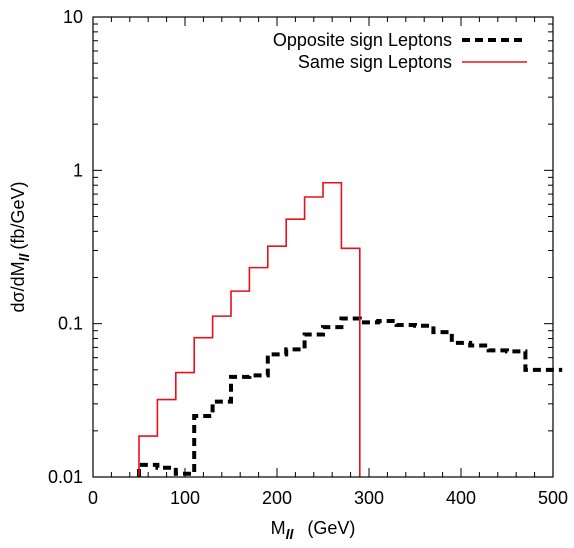 This screenshot has height=548, width=574. What do you see at coordinates (73, 17) in the screenshot?
I see `y-tick-label: 10` at bounding box center [73, 17].